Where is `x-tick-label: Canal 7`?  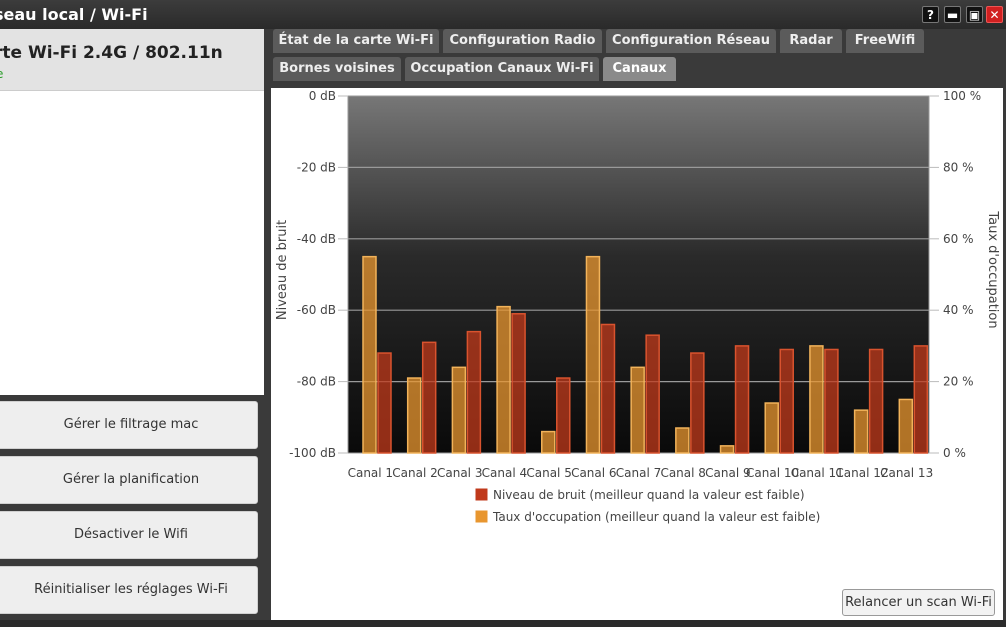 x-tick-label: Canal 7 is located at coordinates (638, 473).